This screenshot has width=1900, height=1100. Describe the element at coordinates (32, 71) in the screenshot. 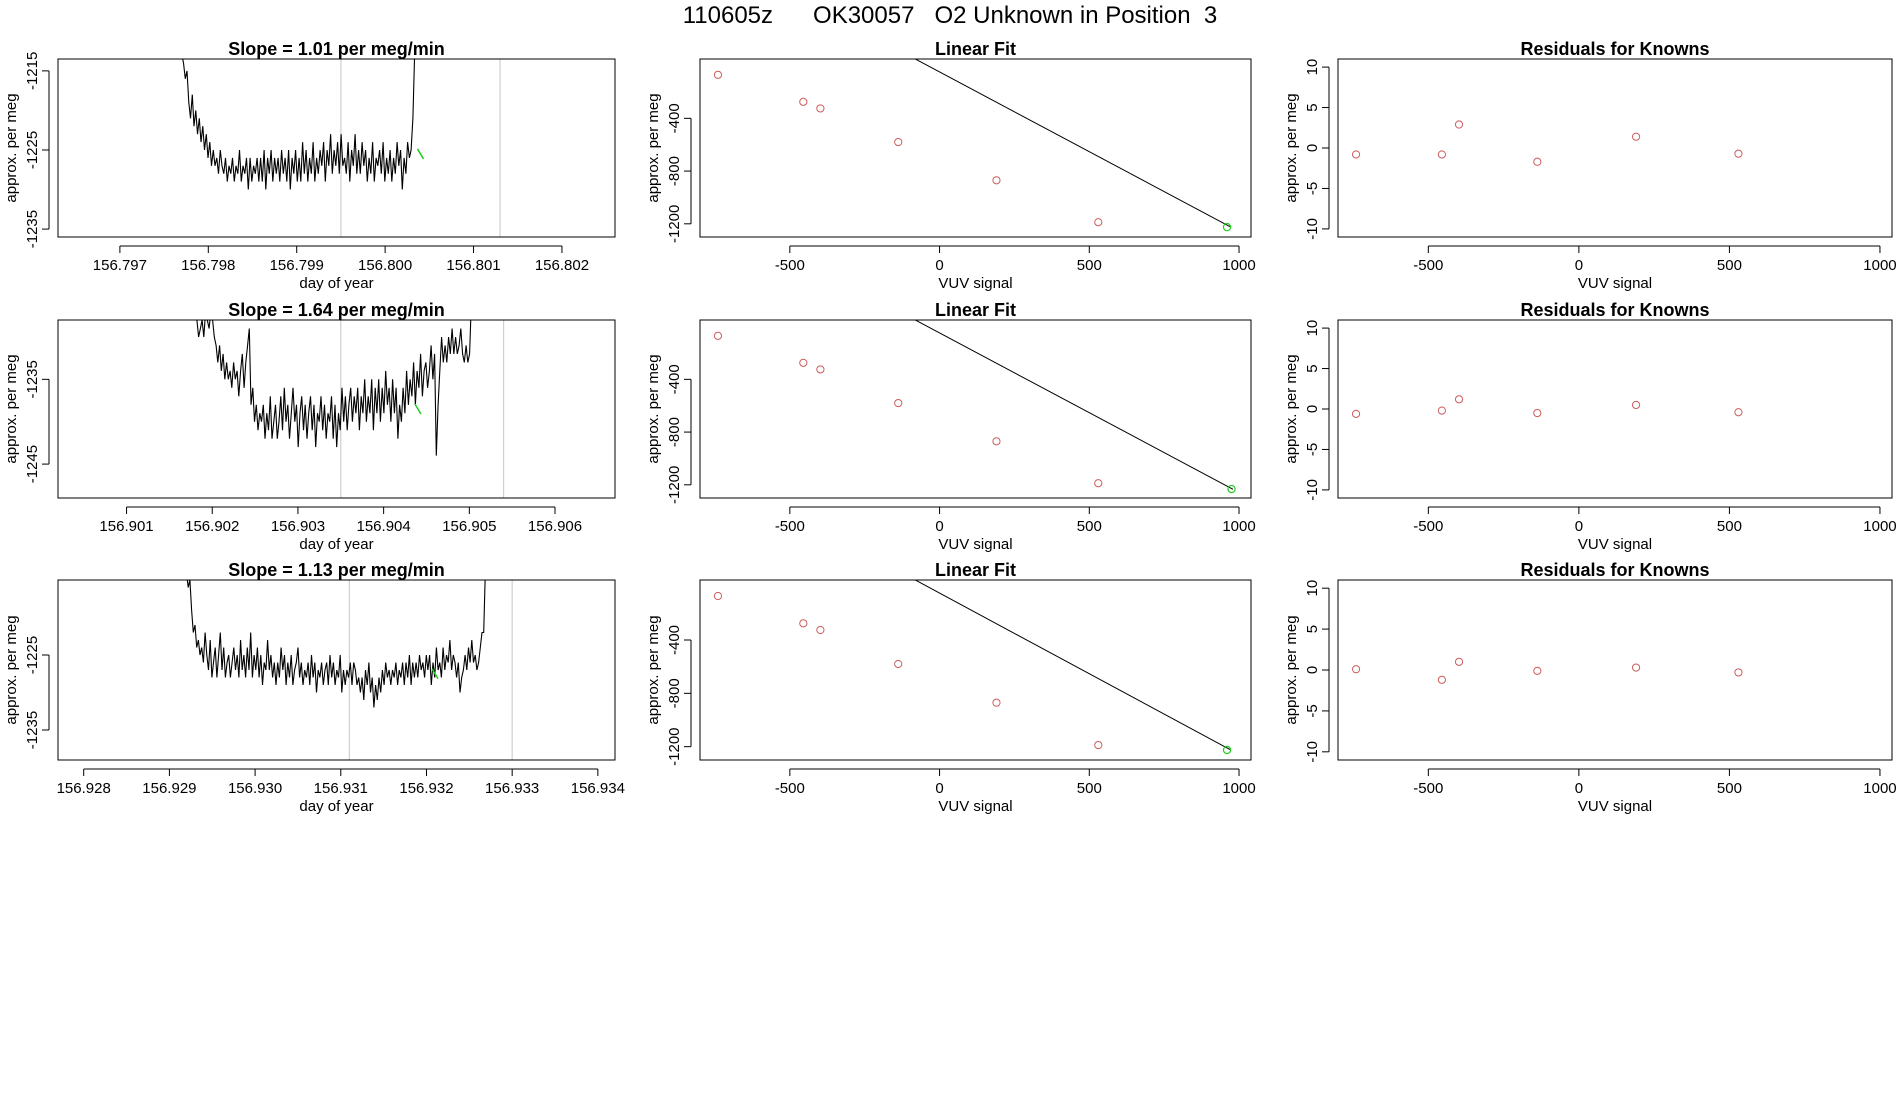

I see `y-tick-label: -1215` at that location.